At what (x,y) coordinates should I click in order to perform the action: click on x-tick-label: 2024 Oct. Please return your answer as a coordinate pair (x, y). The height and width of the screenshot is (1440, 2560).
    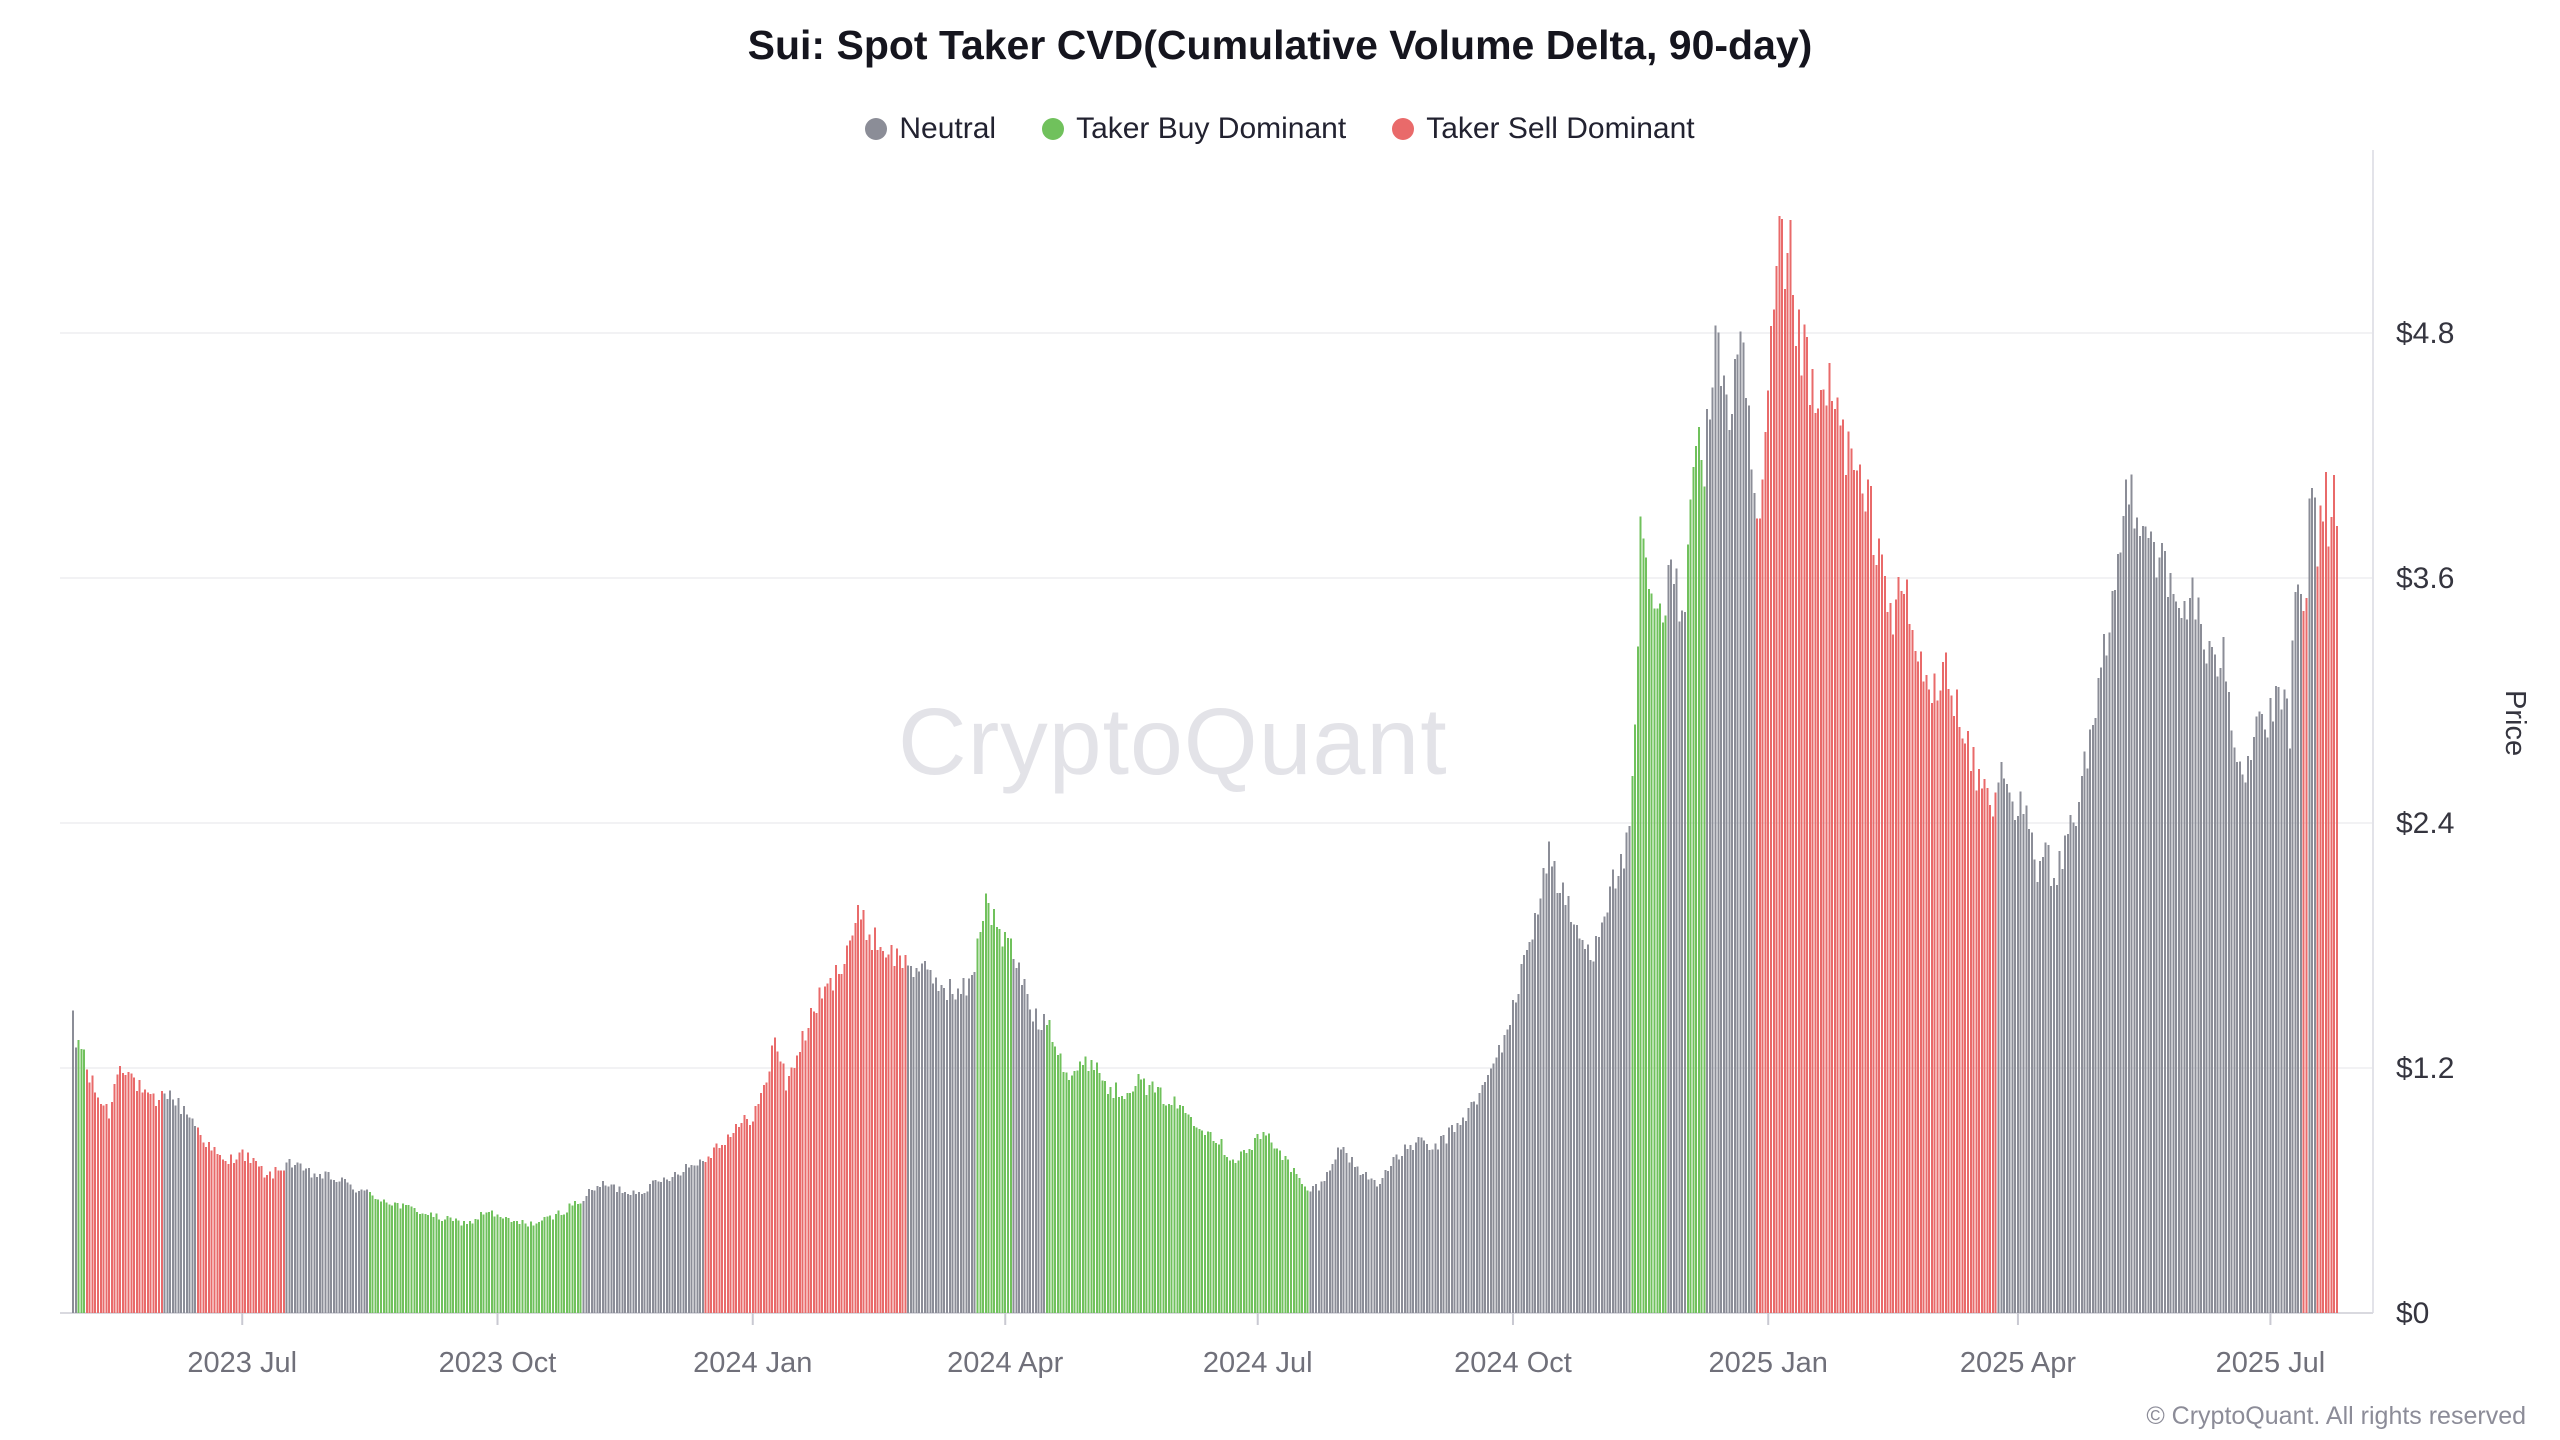
    Looking at the image, I should click on (1513, 1363).